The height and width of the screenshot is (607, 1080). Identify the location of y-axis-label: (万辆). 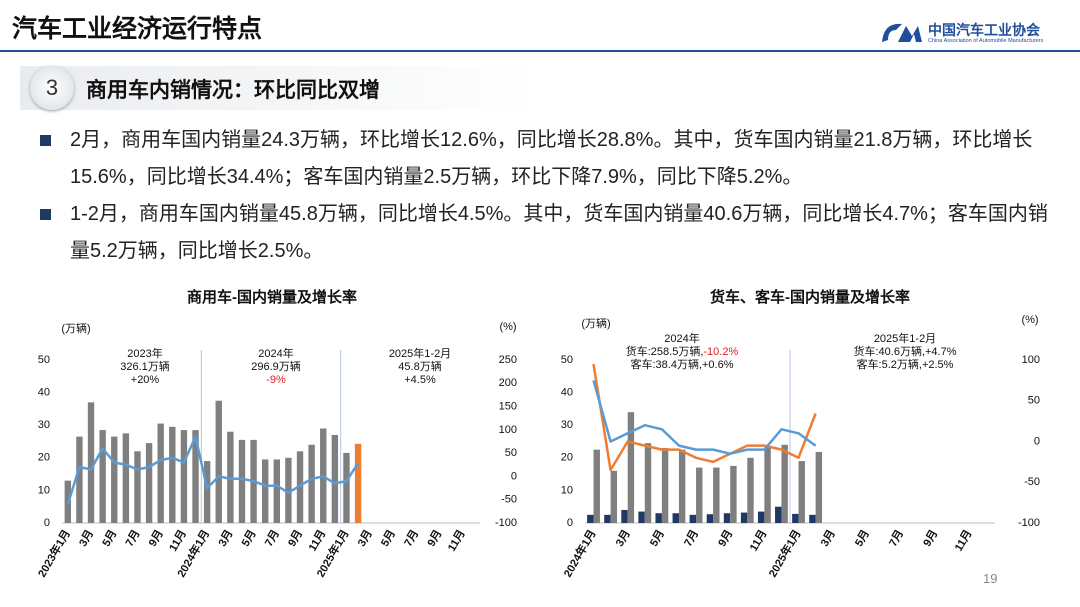
(75, 328).